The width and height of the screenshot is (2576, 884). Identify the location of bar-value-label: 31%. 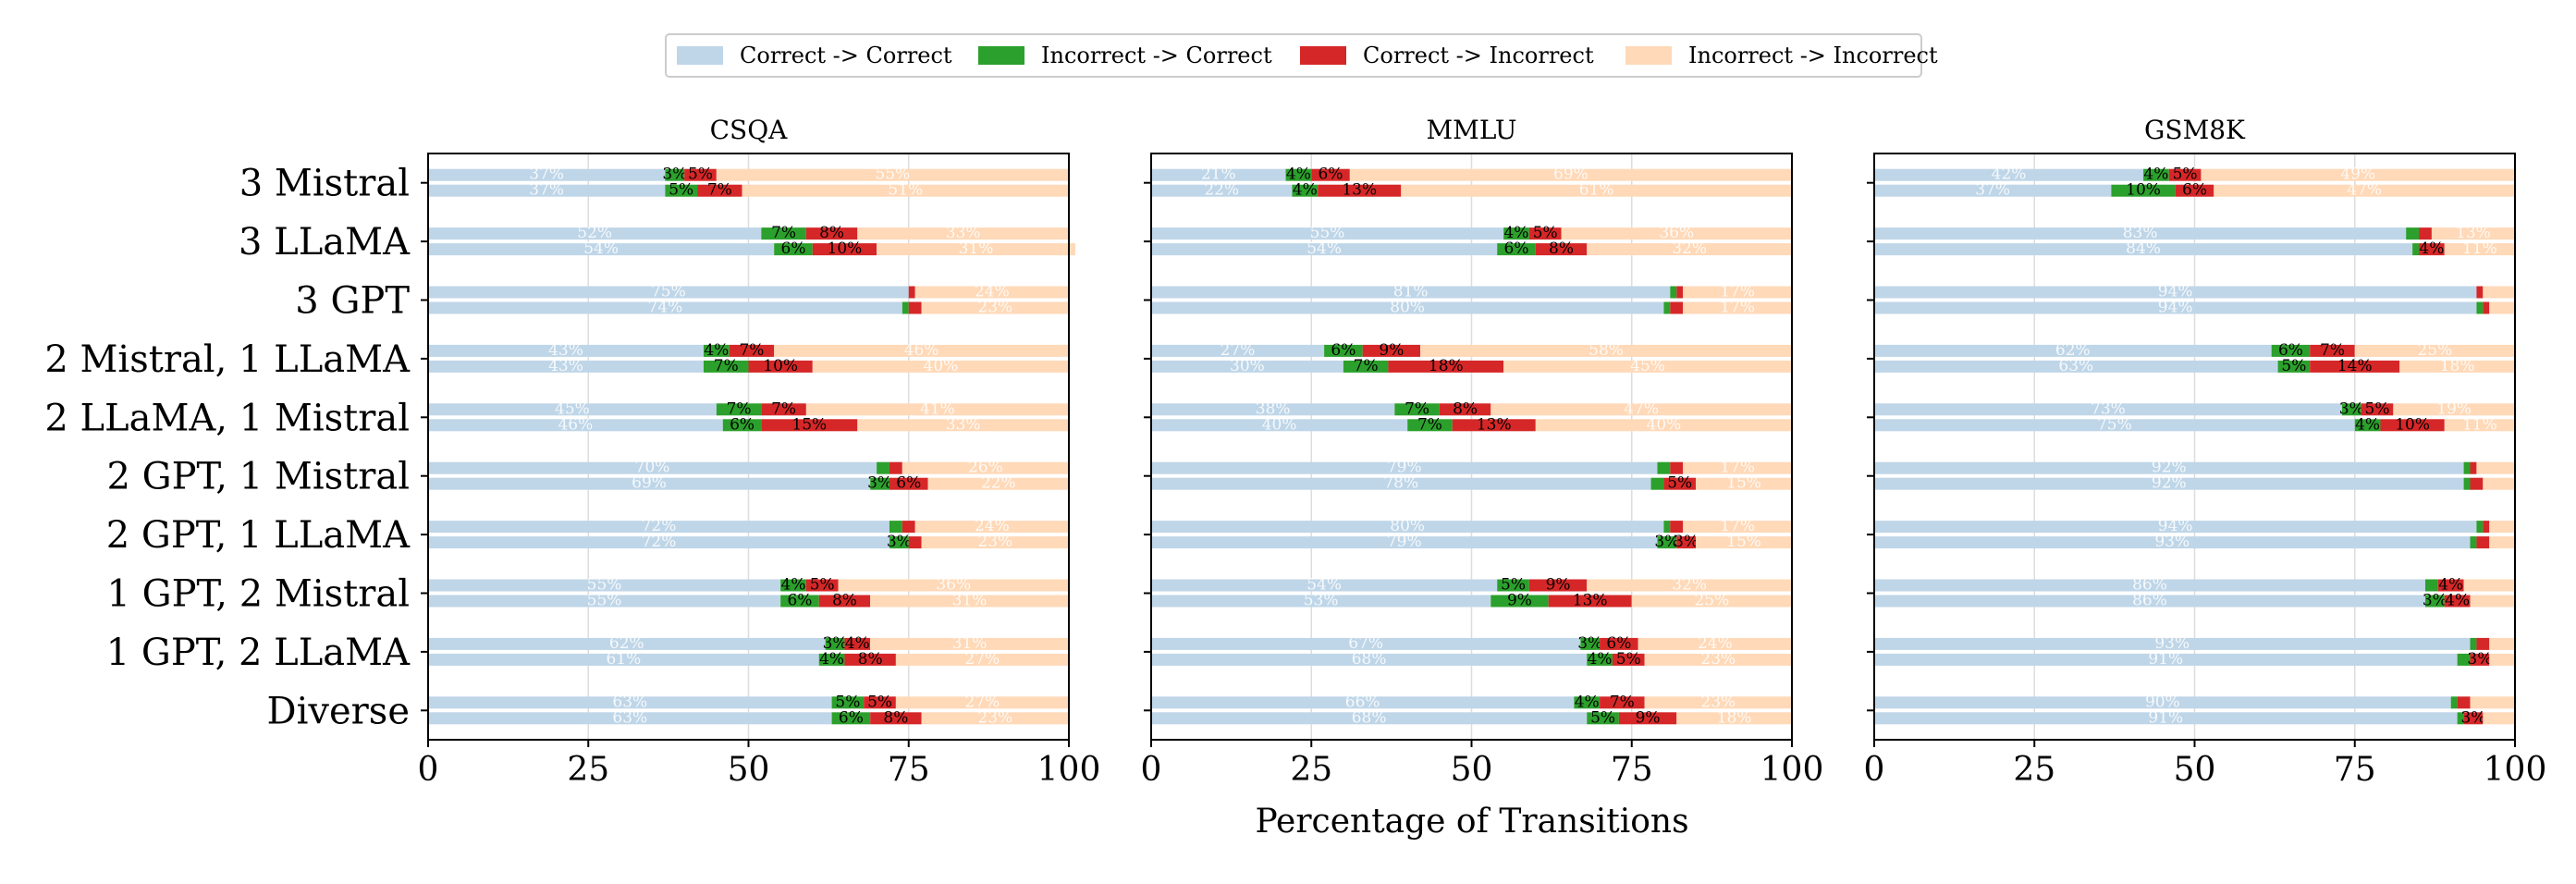
(969, 643).